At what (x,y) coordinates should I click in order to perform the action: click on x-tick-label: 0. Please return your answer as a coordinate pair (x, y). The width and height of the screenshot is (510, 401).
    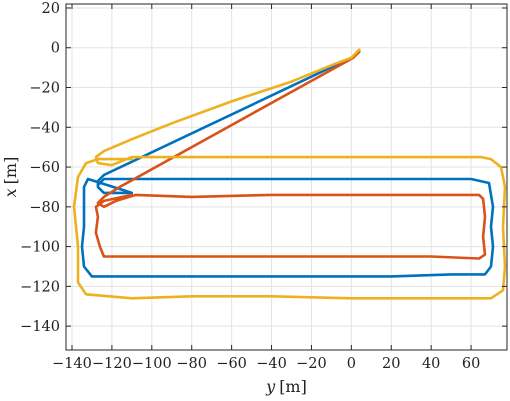
    Looking at the image, I should click on (351, 364).